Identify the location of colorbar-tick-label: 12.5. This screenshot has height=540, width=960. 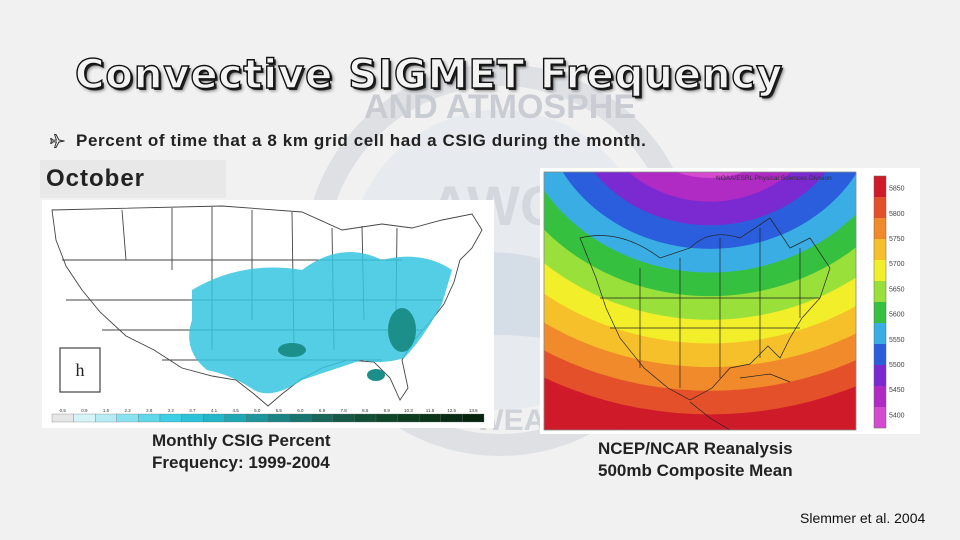
(451, 410).